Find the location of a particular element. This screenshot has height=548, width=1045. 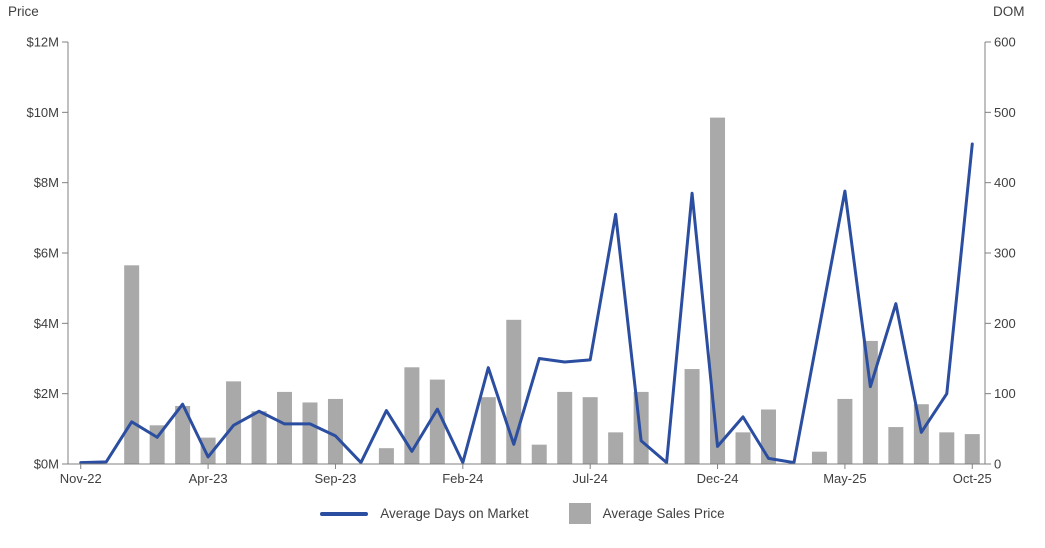

left-axis-tick-label: $6M is located at coordinates (46, 253).